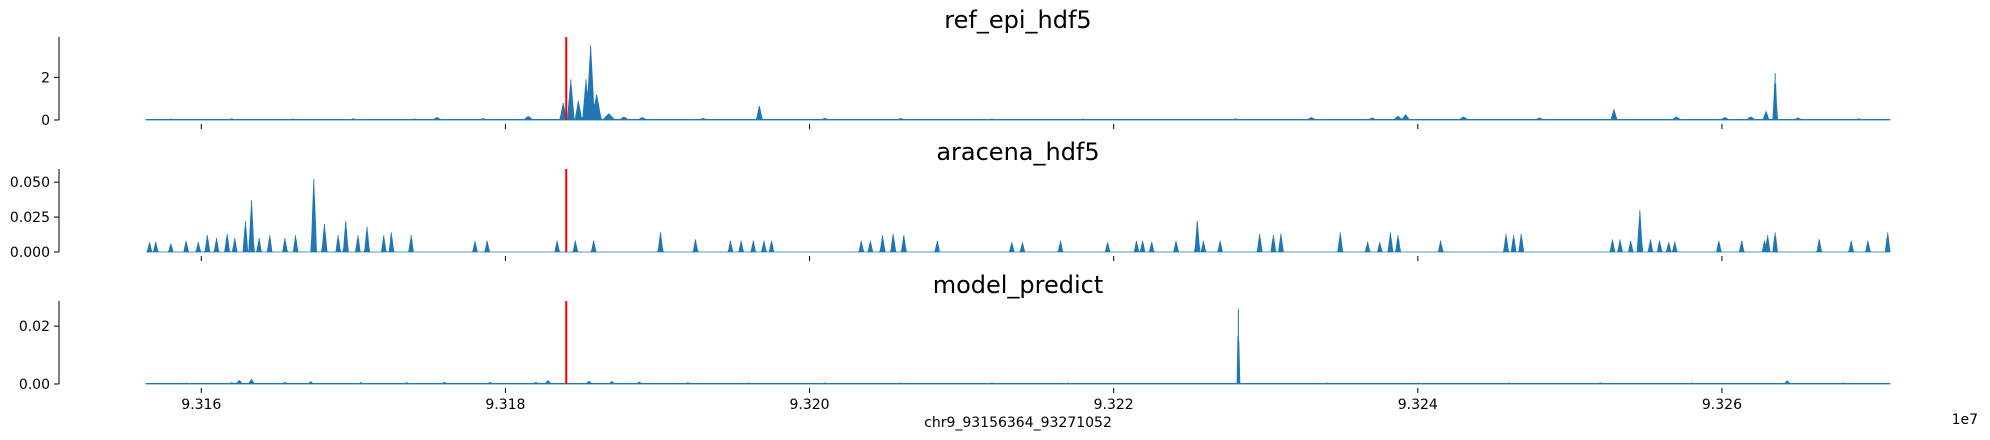 This screenshot has width=1990, height=440. I want to click on x-tick-label: 9.316, so click(201, 405).